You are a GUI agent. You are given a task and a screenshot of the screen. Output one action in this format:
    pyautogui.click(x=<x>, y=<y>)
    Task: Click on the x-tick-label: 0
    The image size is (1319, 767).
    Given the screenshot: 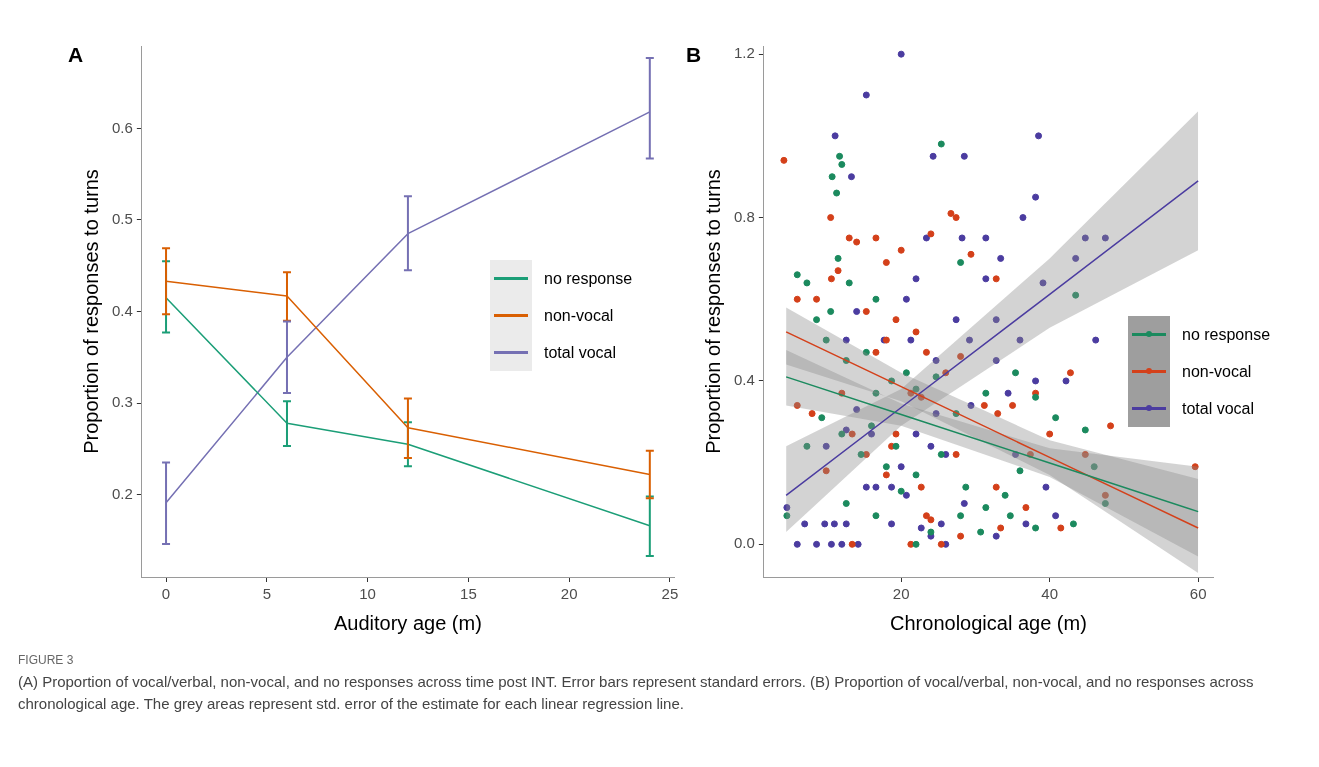 What is the action you would take?
    pyautogui.click(x=166, y=594)
    